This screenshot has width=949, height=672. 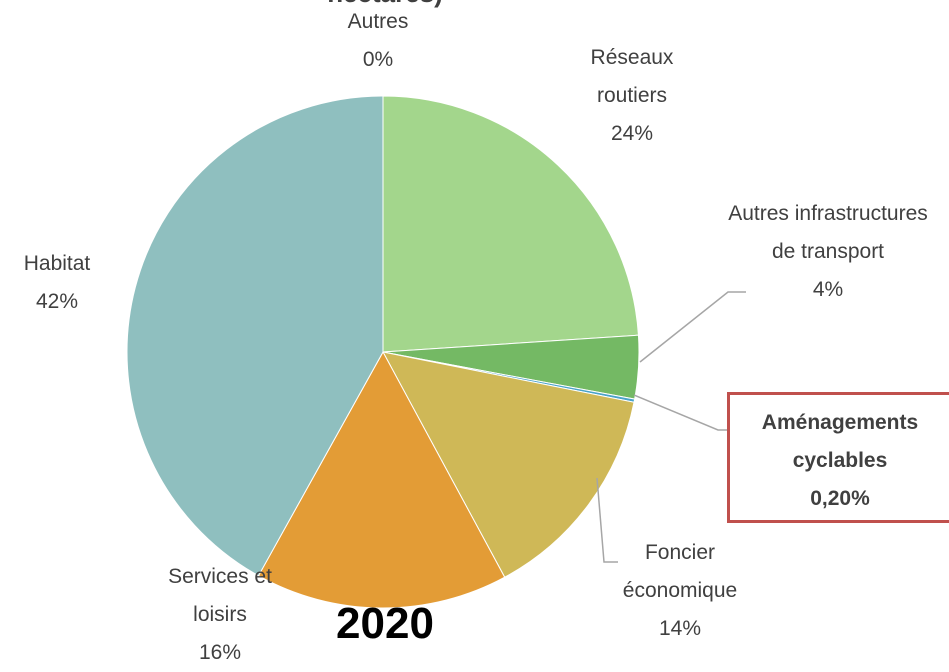 What do you see at coordinates (385, 4) in the screenshot?
I see `chart-title: hectares)` at bounding box center [385, 4].